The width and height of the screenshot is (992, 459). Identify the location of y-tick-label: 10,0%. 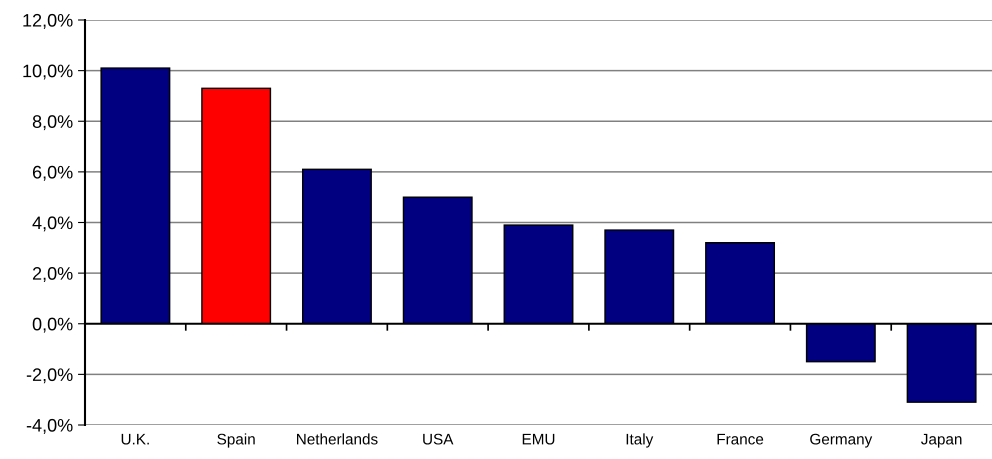
(48, 72).